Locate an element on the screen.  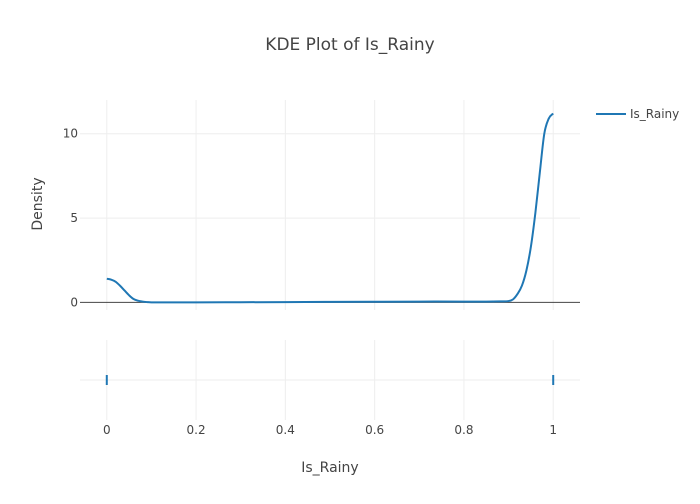
rug-layer is located at coordinates (330, 380).